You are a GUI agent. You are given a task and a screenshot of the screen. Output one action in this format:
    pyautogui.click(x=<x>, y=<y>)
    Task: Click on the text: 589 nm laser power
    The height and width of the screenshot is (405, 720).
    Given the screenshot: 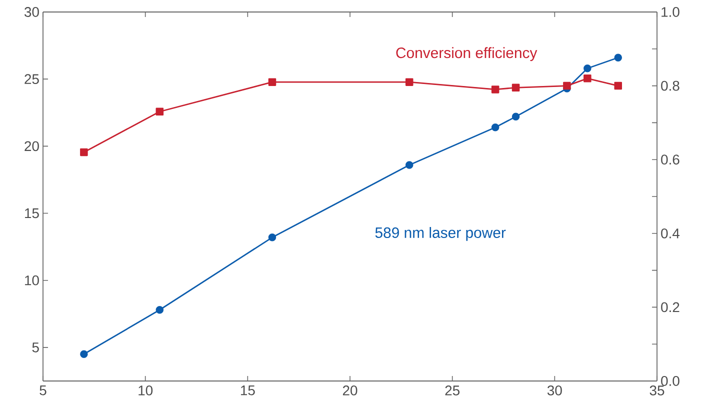 What is the action you would take?
    pyautogui.click(x=440, y=234)
    